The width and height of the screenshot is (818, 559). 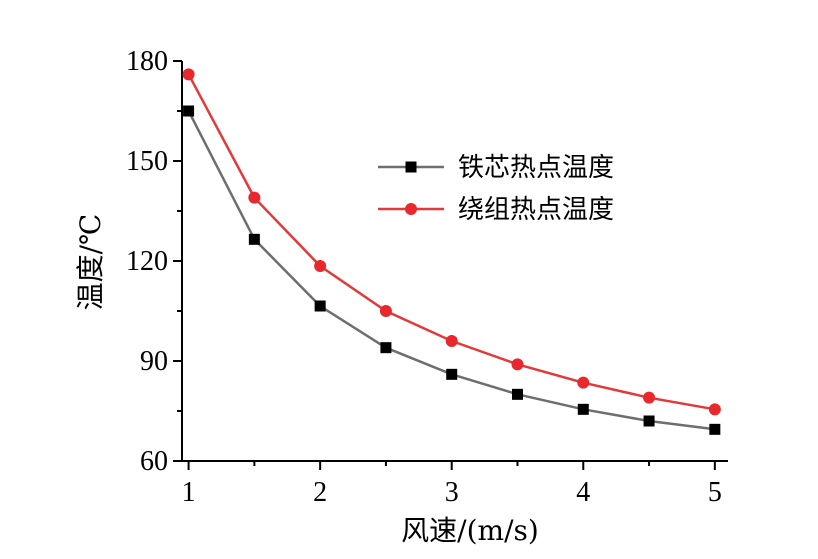 What do you see at coordinates (536, 210) in the screenshot?
I see `legend-label: 绕组热点温度` at bounding box center [536, 210].